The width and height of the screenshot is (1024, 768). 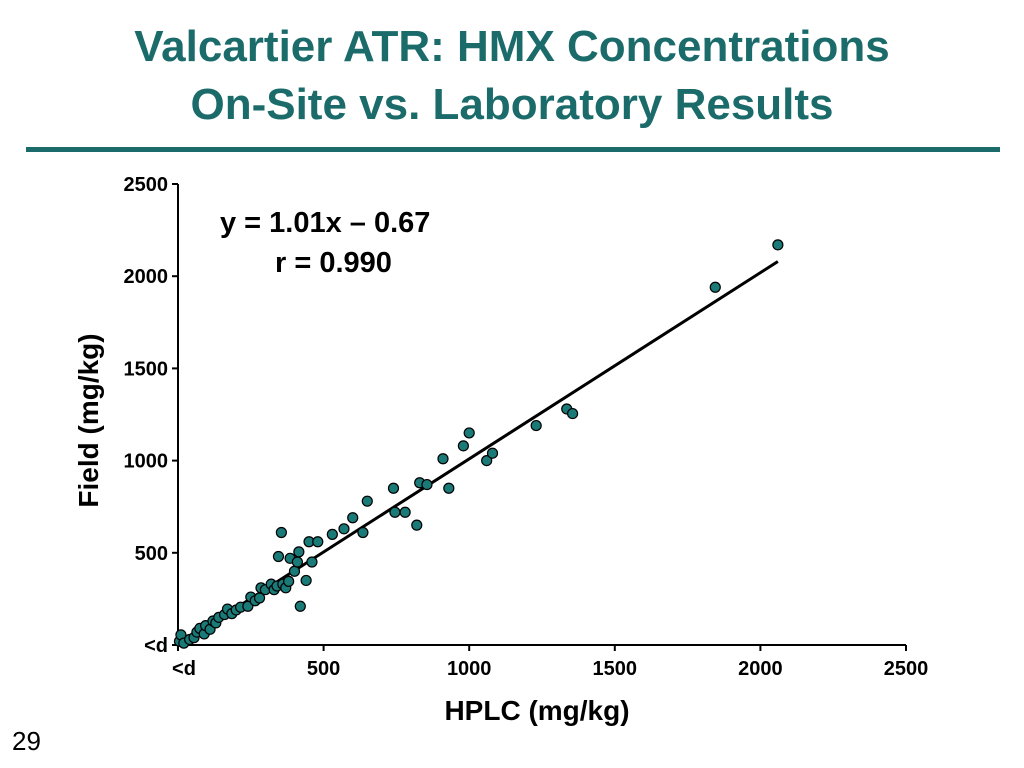 I want to click on x-tick-label: 2000, so click(x=760, y=669).